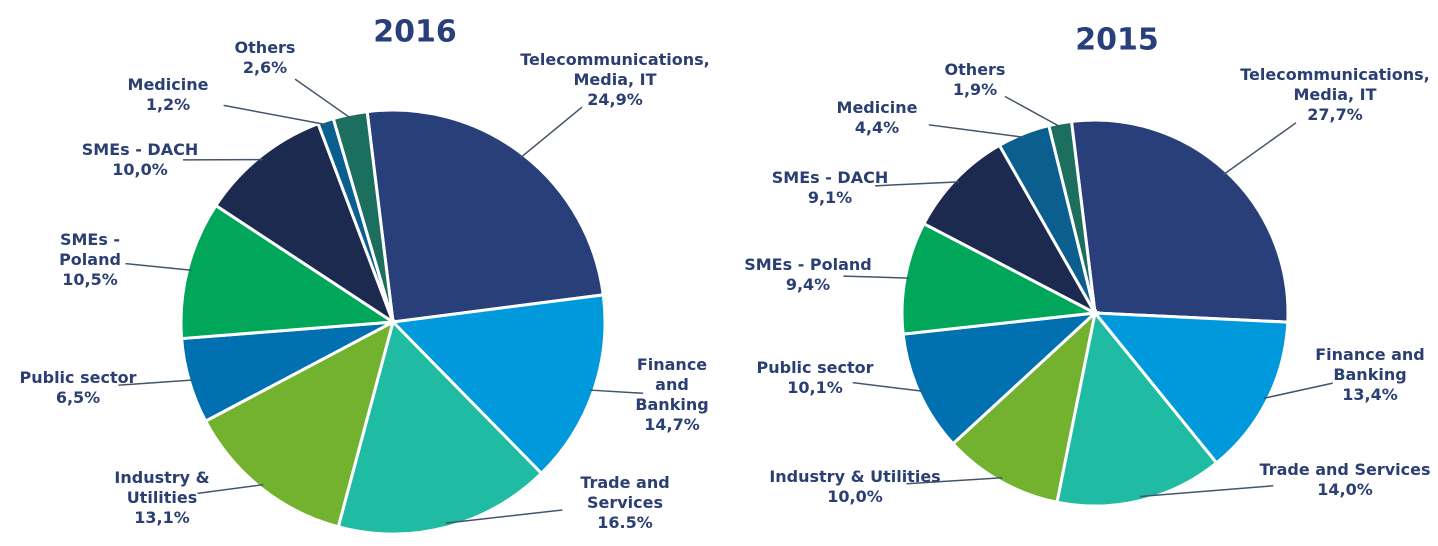  I want to click on slice-label: Others 1,9%, so click(975, 80).